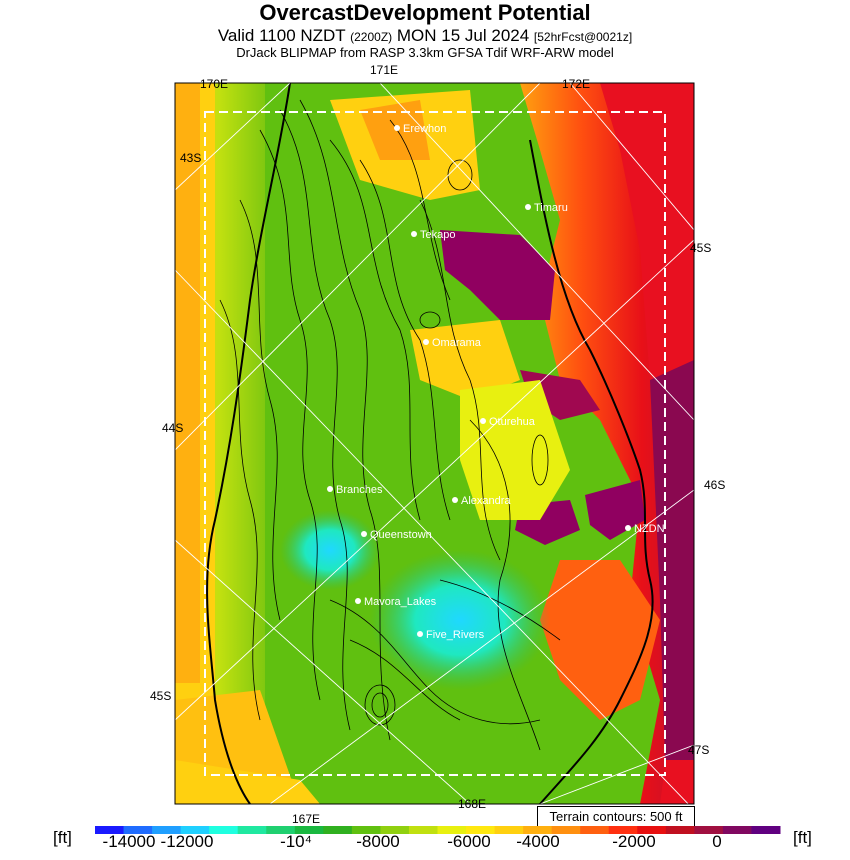 The image size is (850, 860). Describe the element at coordinates (425, 12) in the screenshot. I see `map-title: OvercastDevelopment Potential` at that location.